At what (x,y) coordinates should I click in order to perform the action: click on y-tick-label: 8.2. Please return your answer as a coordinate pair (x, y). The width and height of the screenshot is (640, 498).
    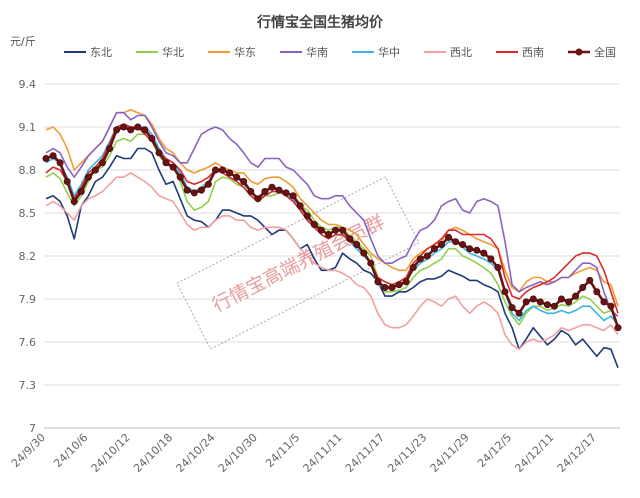
    Looking at the image, I should click on (28, 256).